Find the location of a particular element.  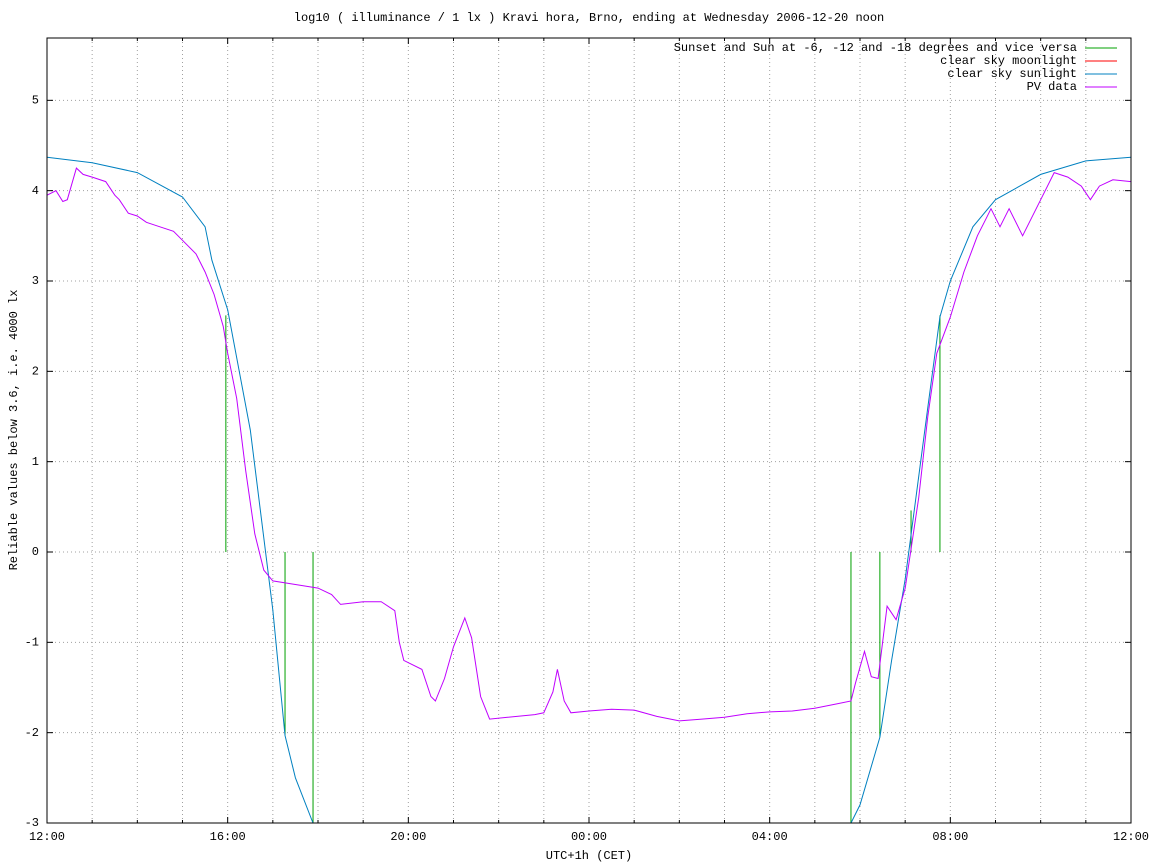

x-tick-label: 20:00 is located at coordinates (408, 837).